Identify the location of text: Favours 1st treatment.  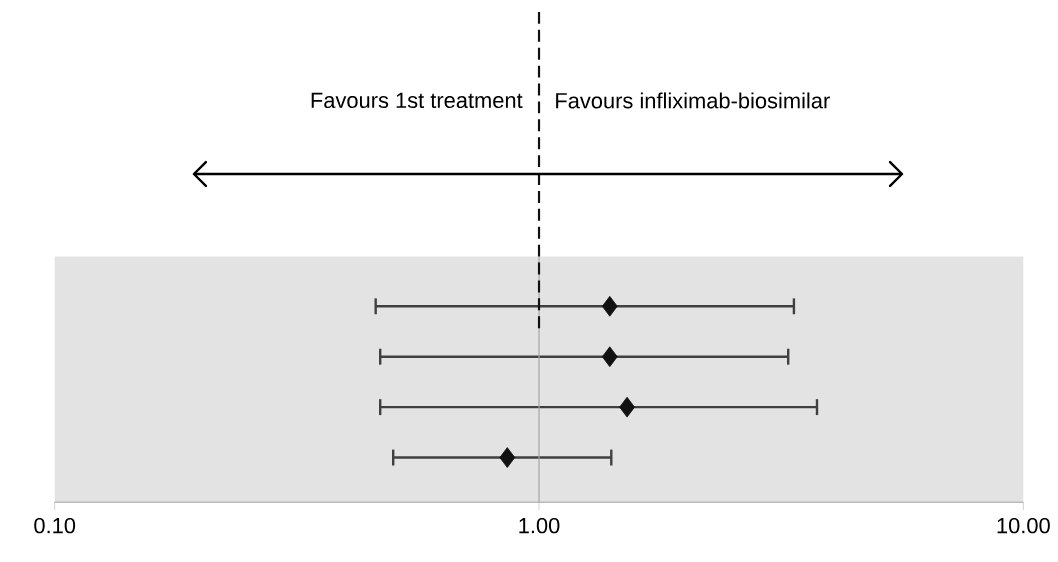
(417, 100).